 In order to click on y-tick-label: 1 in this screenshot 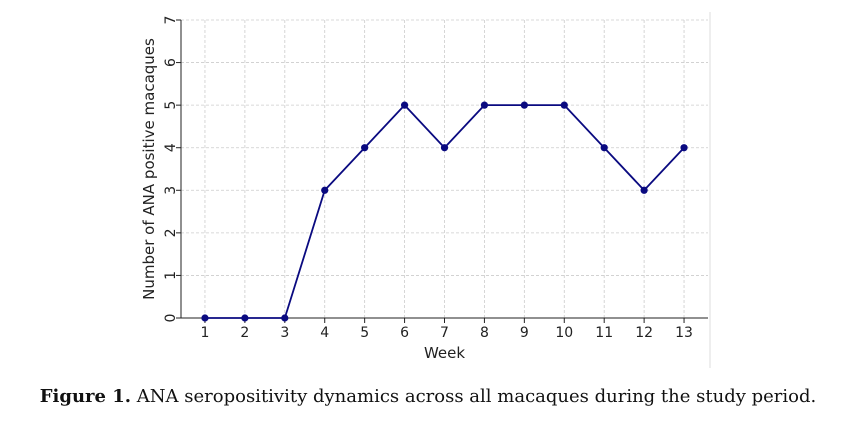, I will do `click(171, 275)`.